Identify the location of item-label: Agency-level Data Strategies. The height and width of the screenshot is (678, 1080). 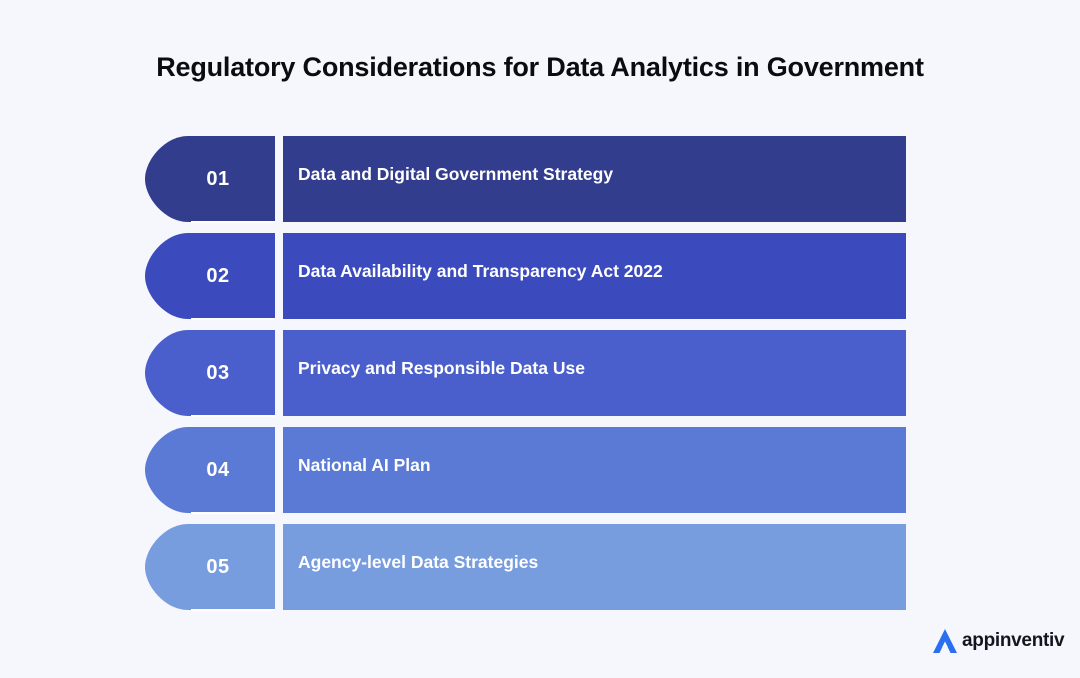
(418, 562).